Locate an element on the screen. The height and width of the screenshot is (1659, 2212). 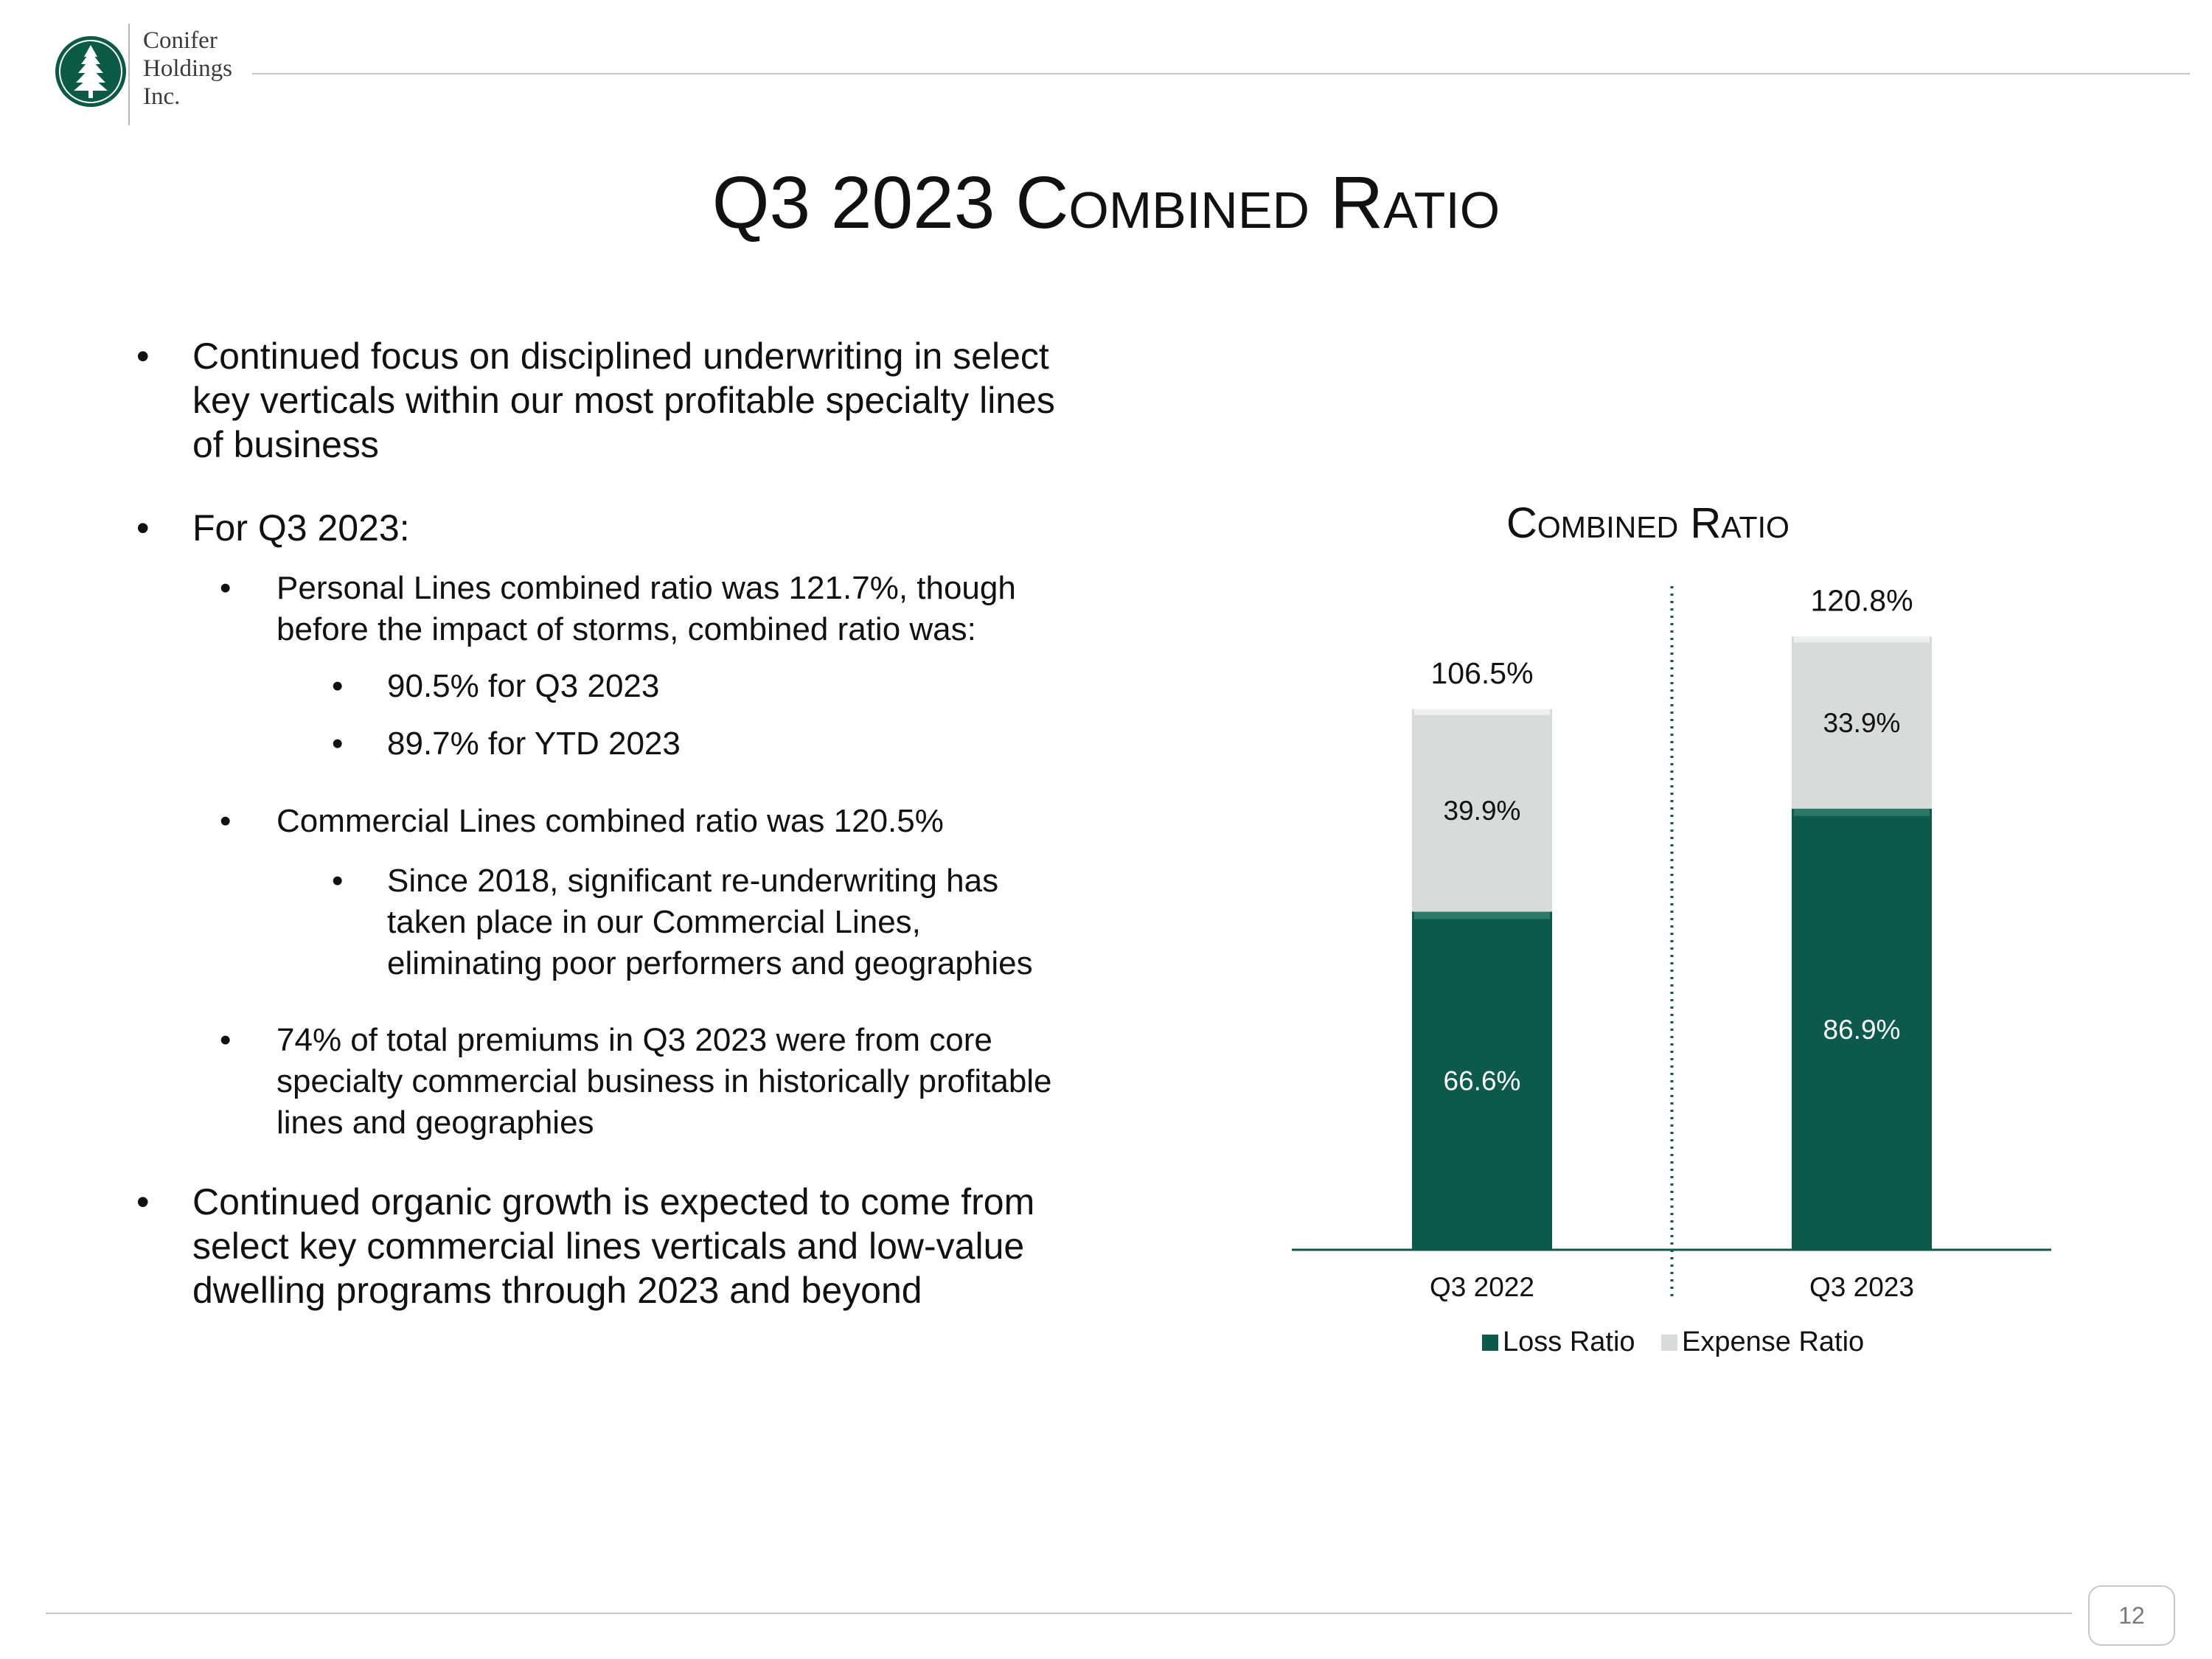
logo-divider is located at coordinates (129, 74).